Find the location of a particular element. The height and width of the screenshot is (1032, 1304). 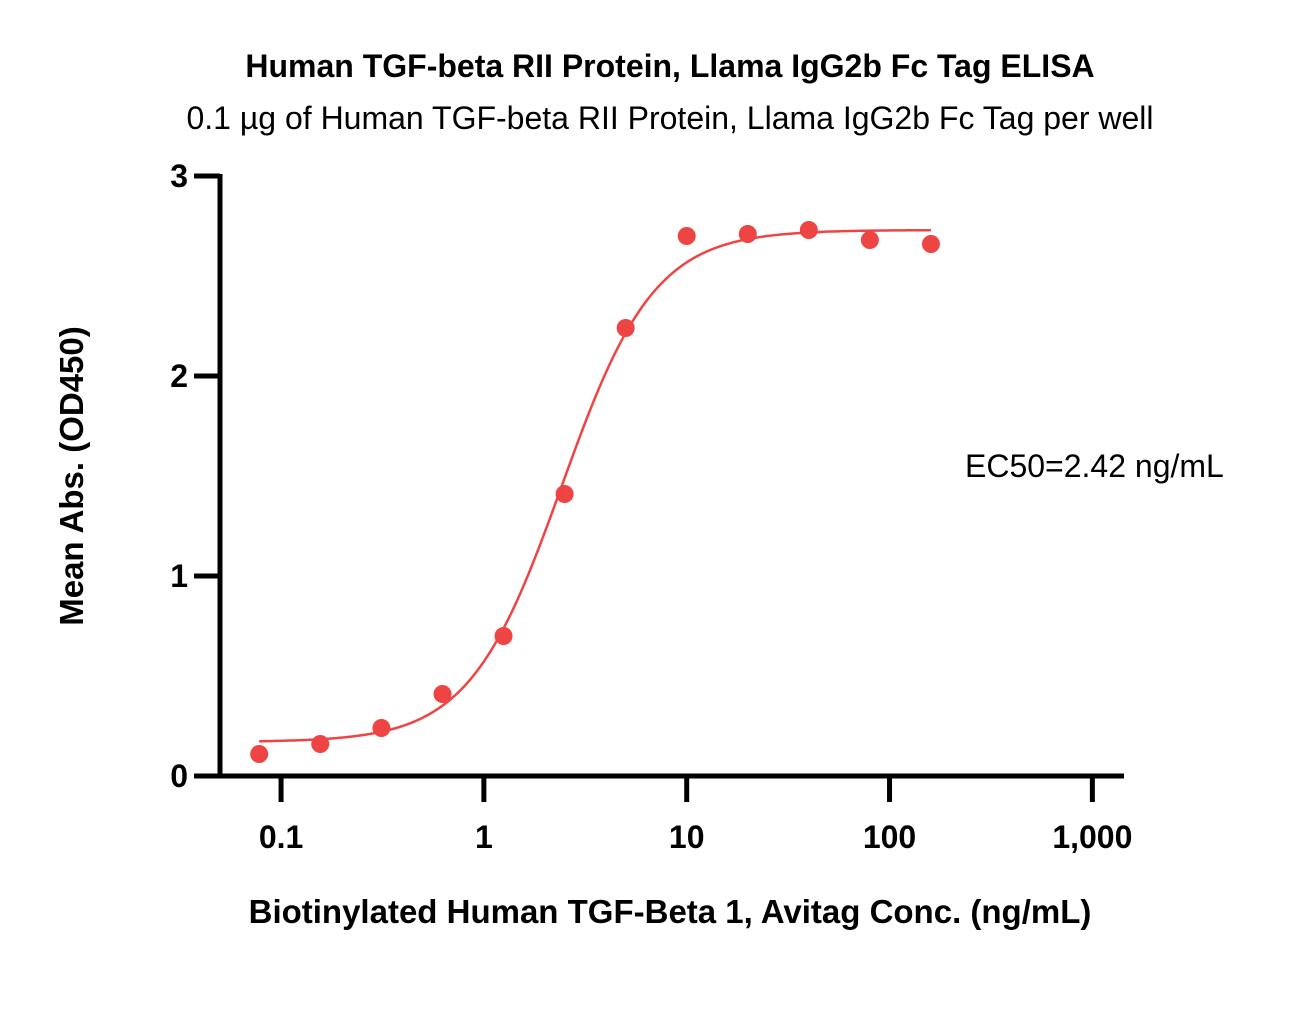

x-tick-label: 0.1 is located at coordinates (281, 837).